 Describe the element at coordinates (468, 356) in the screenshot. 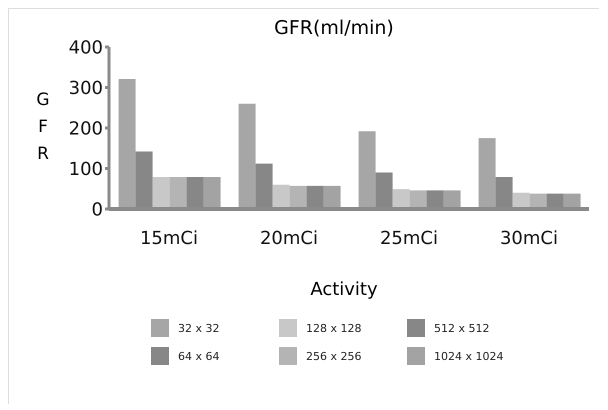

I see `legend-label: 1024 x 1024` at that location.